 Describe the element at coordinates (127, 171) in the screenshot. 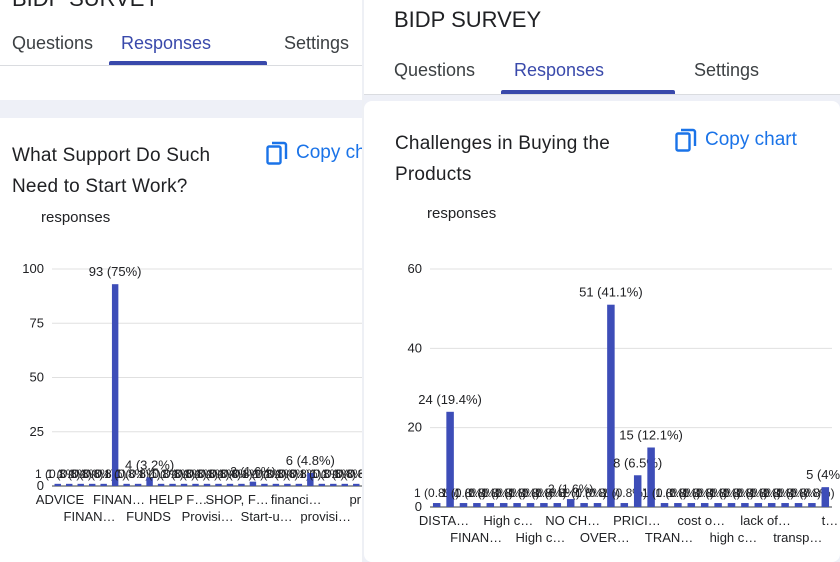

I see `question-title: What Support Do Such Need to Start Work?` at that location.